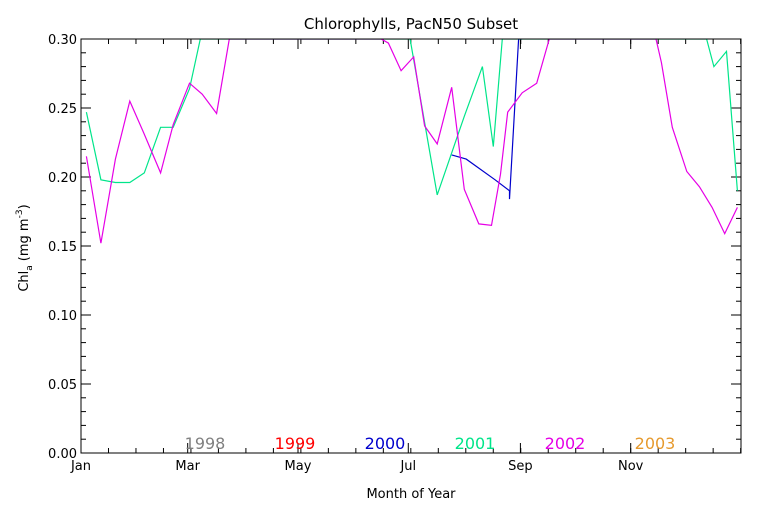  What do you see at coordinates (80, 466) in the screenshot?
I see `x-tick-label: Jan` at bounding box center [80, 466].